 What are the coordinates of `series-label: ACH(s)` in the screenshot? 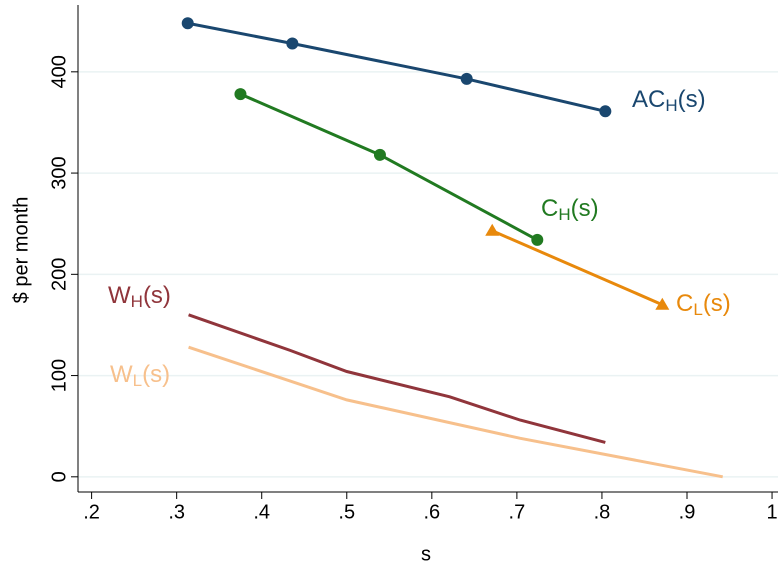 It's located at (669, 100).